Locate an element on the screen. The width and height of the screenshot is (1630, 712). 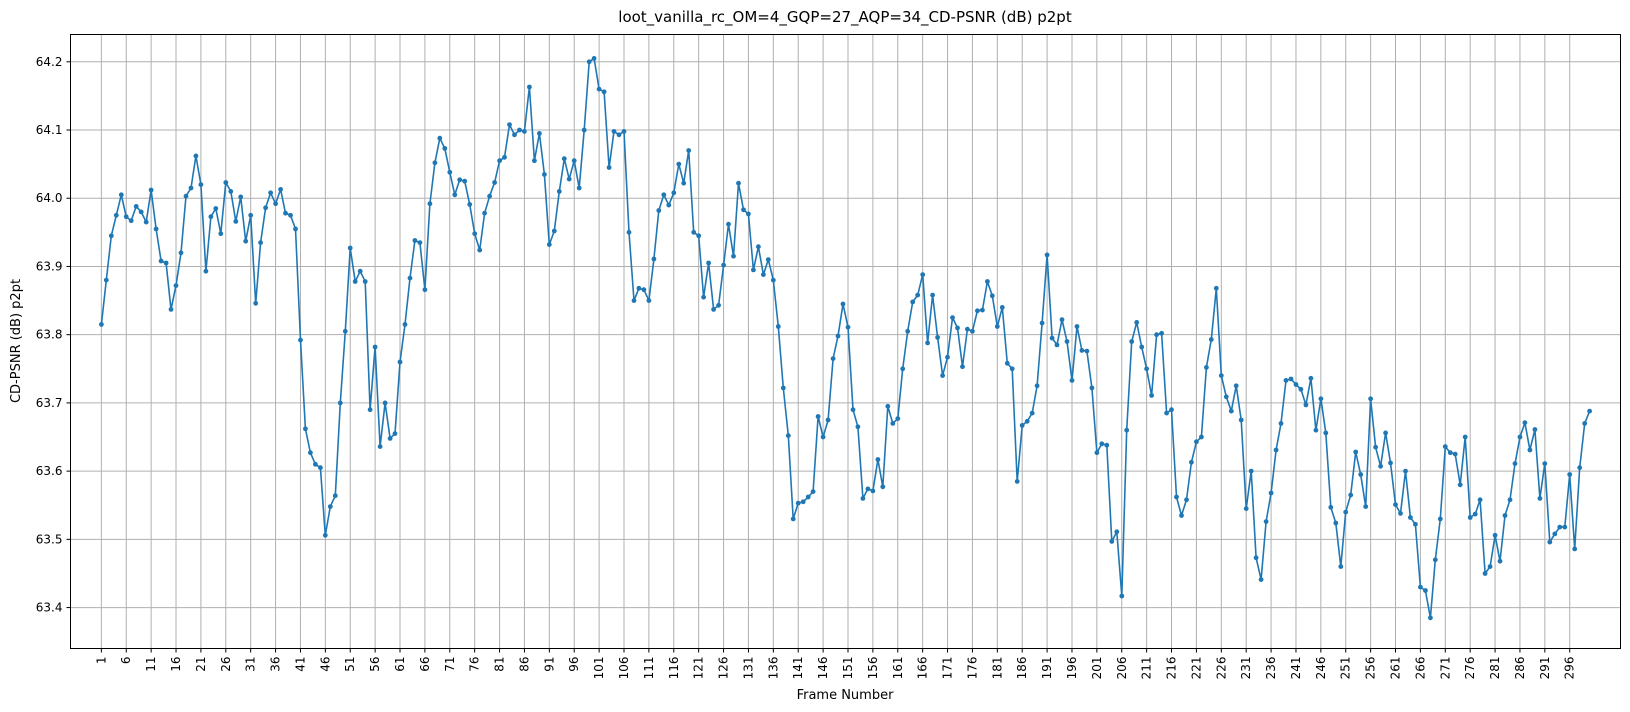
y-axis-label: CD-PSNR (dB) p2pt is located at coordinates (16, 341).